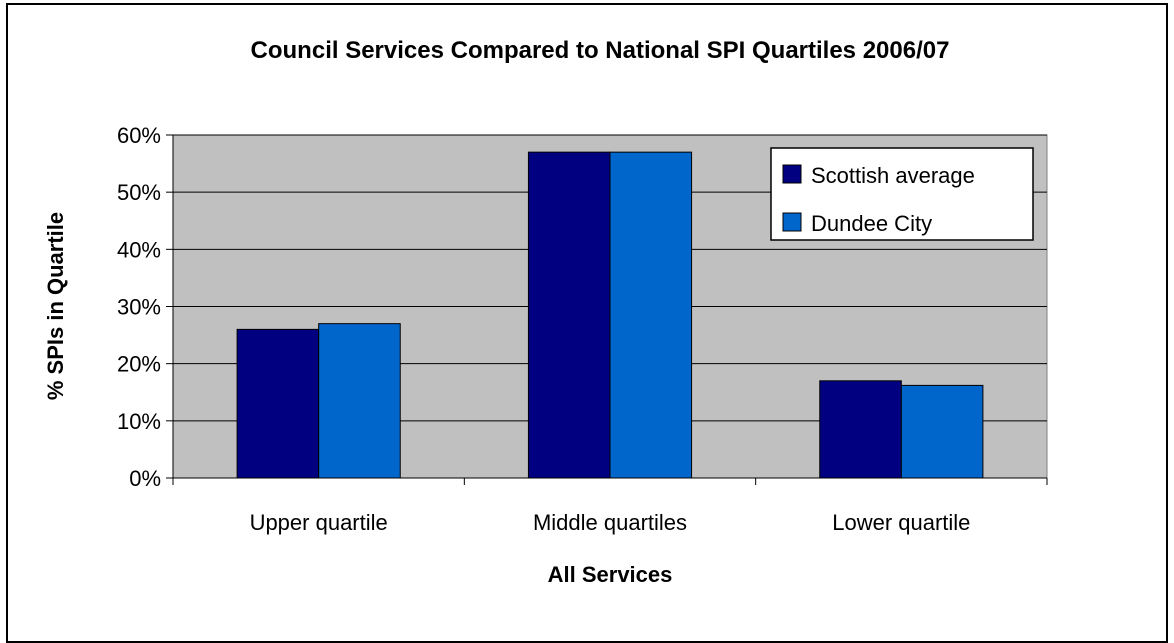  Describe the element at coordinates (55, 306) in the screenshot. I see `y-axis-label: % SPIs in Quartile` at that location.